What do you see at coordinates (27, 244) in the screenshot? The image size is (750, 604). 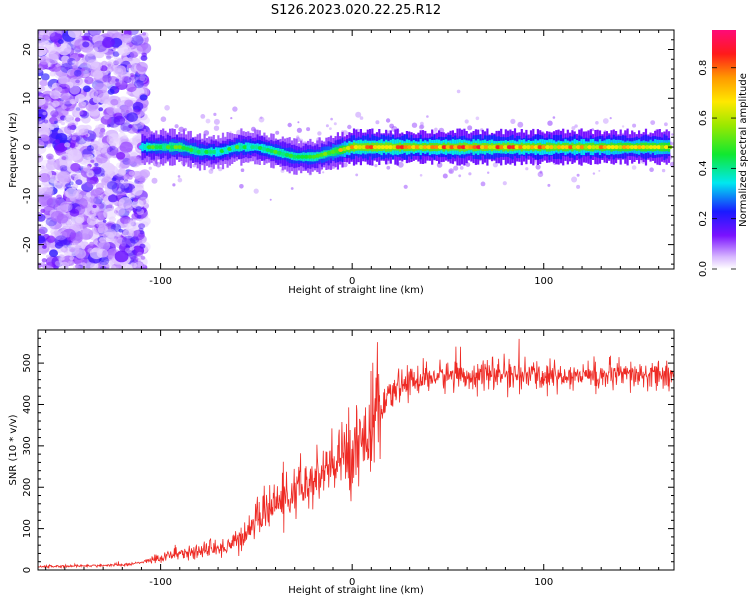 I see `y-tick-label: -20` at bounding box center [27, 244].